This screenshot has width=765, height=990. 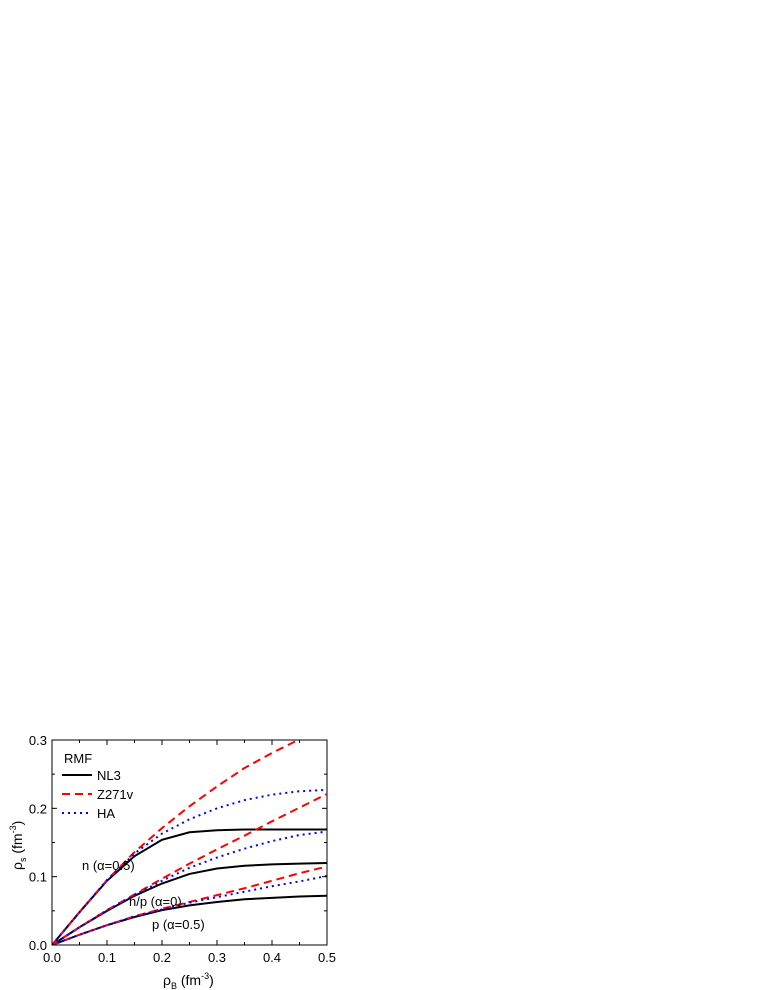 I want to click on y-axis-close: ), so click(x=17, y=823).